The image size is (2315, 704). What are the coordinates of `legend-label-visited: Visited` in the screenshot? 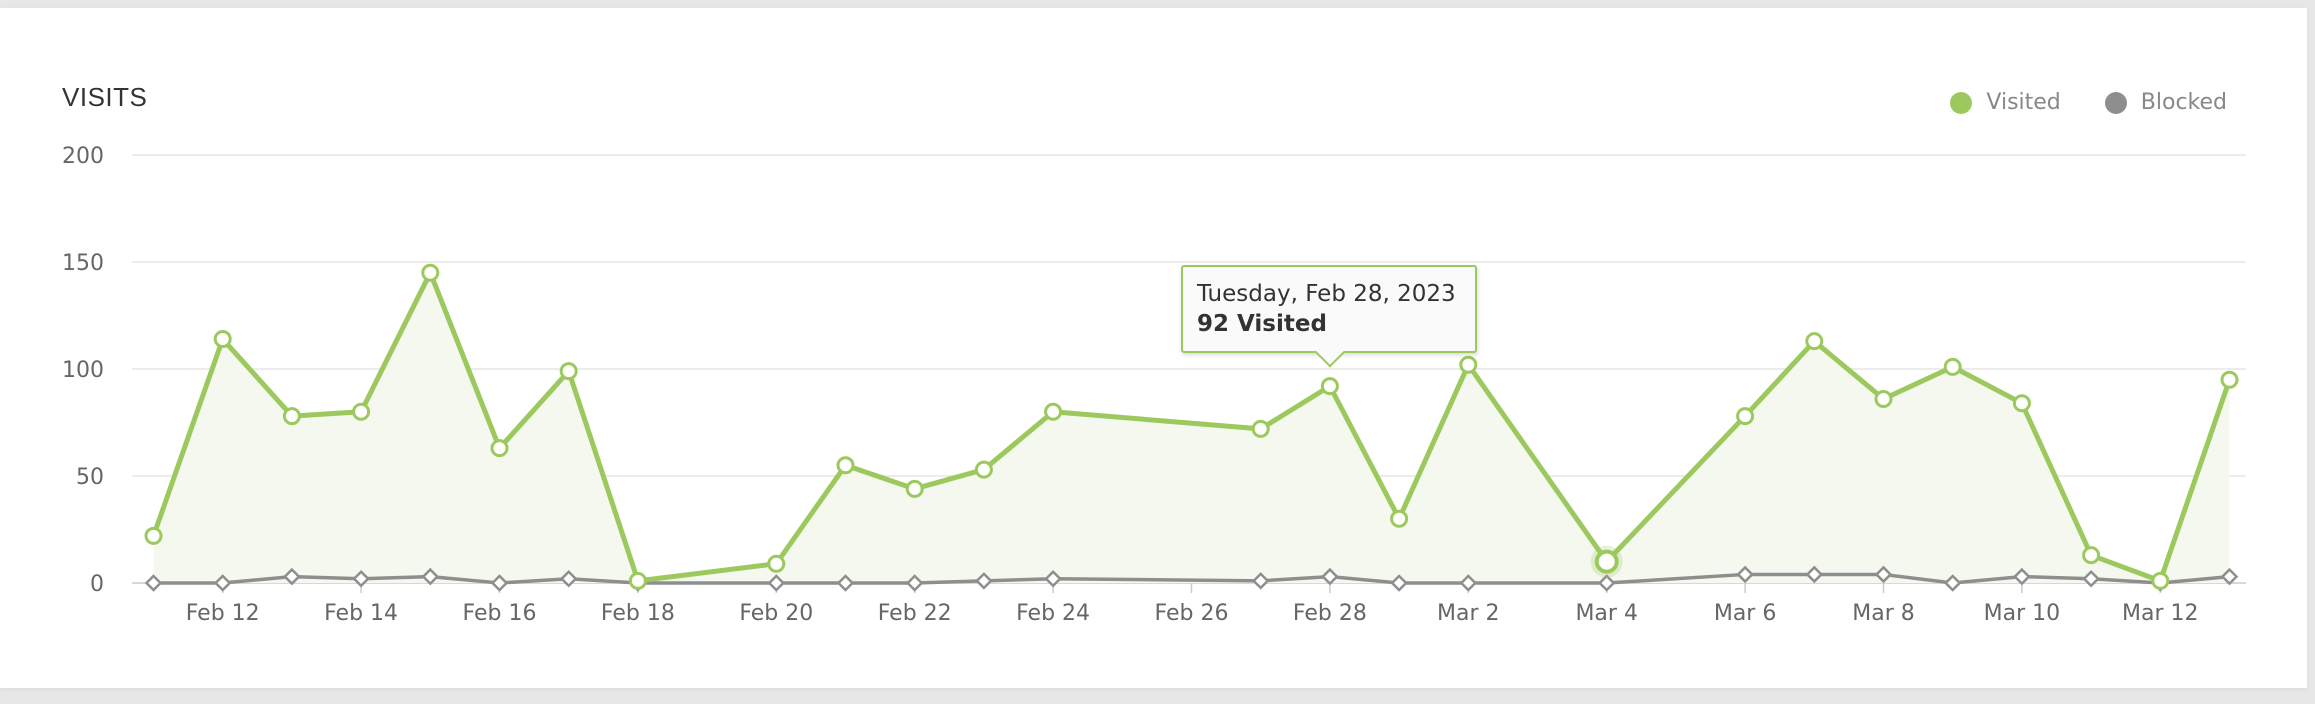 It's located at (2023, 102).